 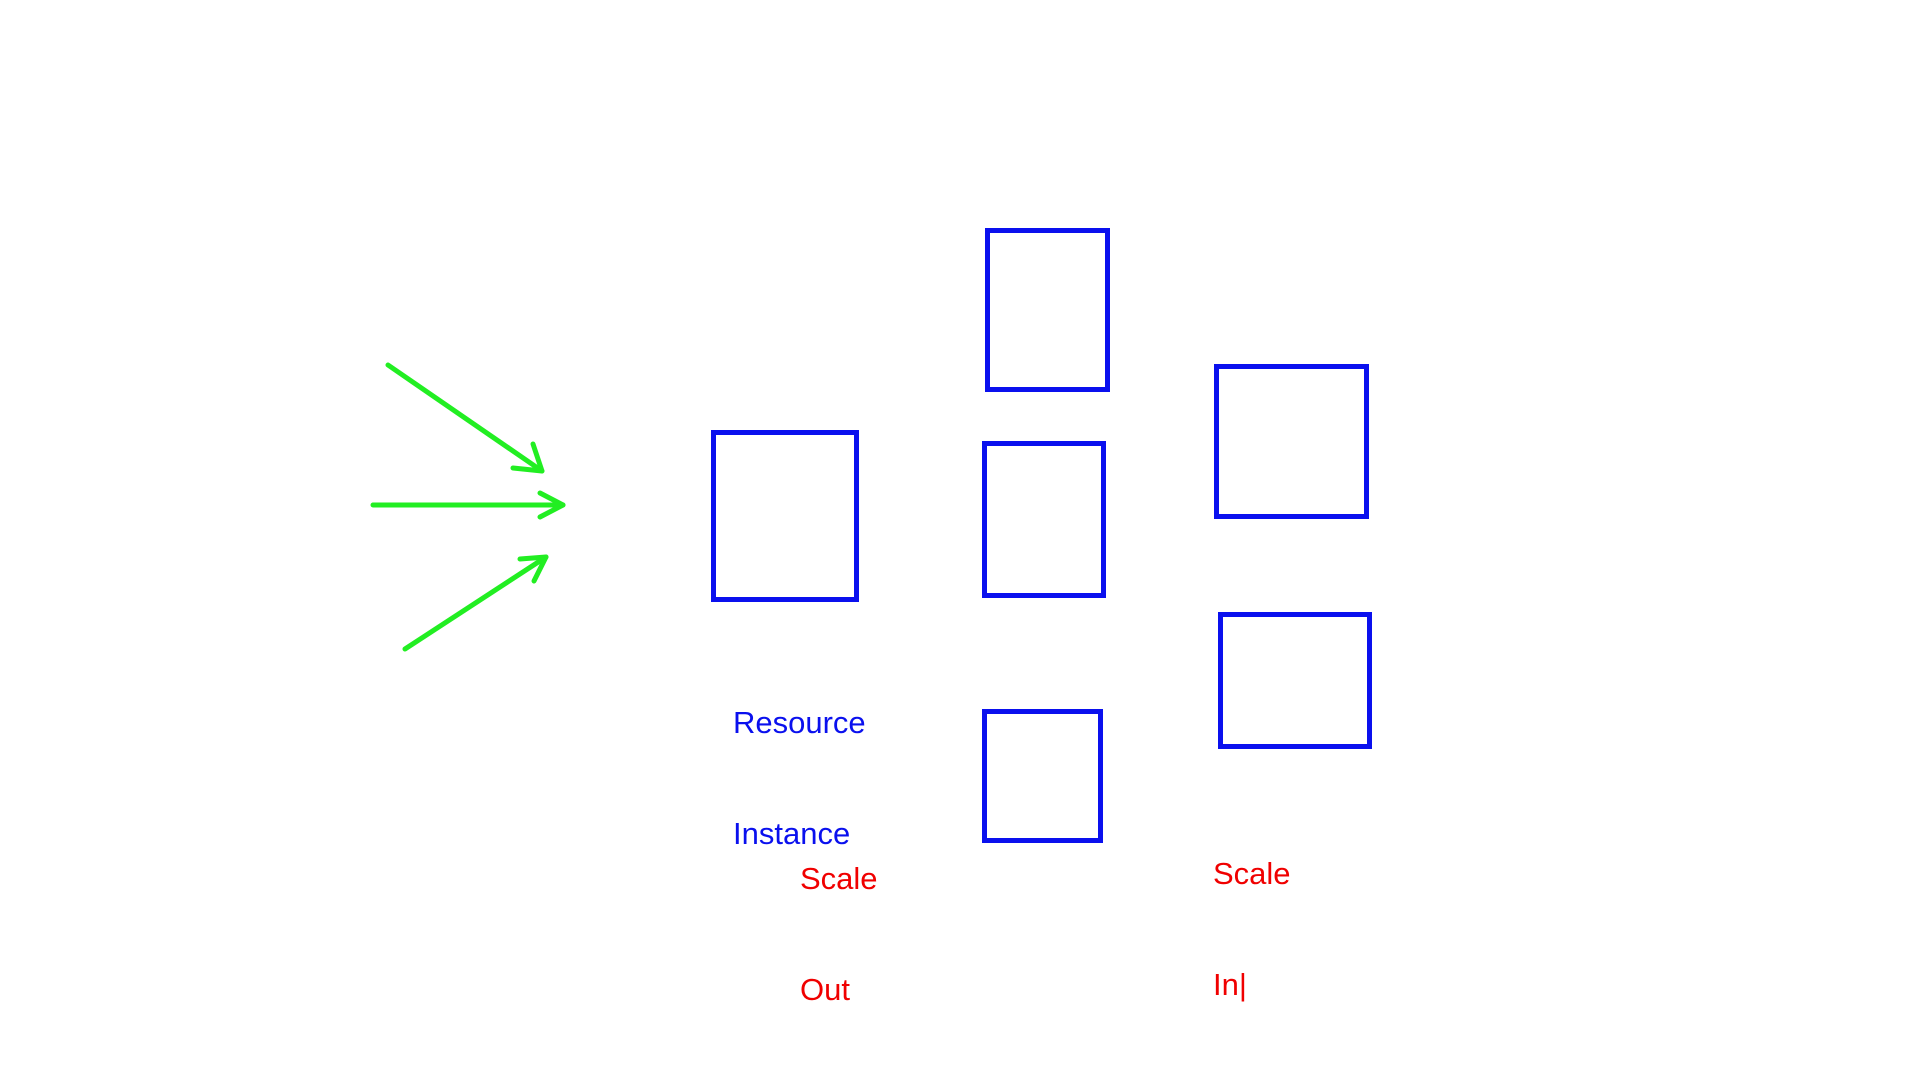 I want to click on scale-out-box-middle, so click(x=1044, y=519).